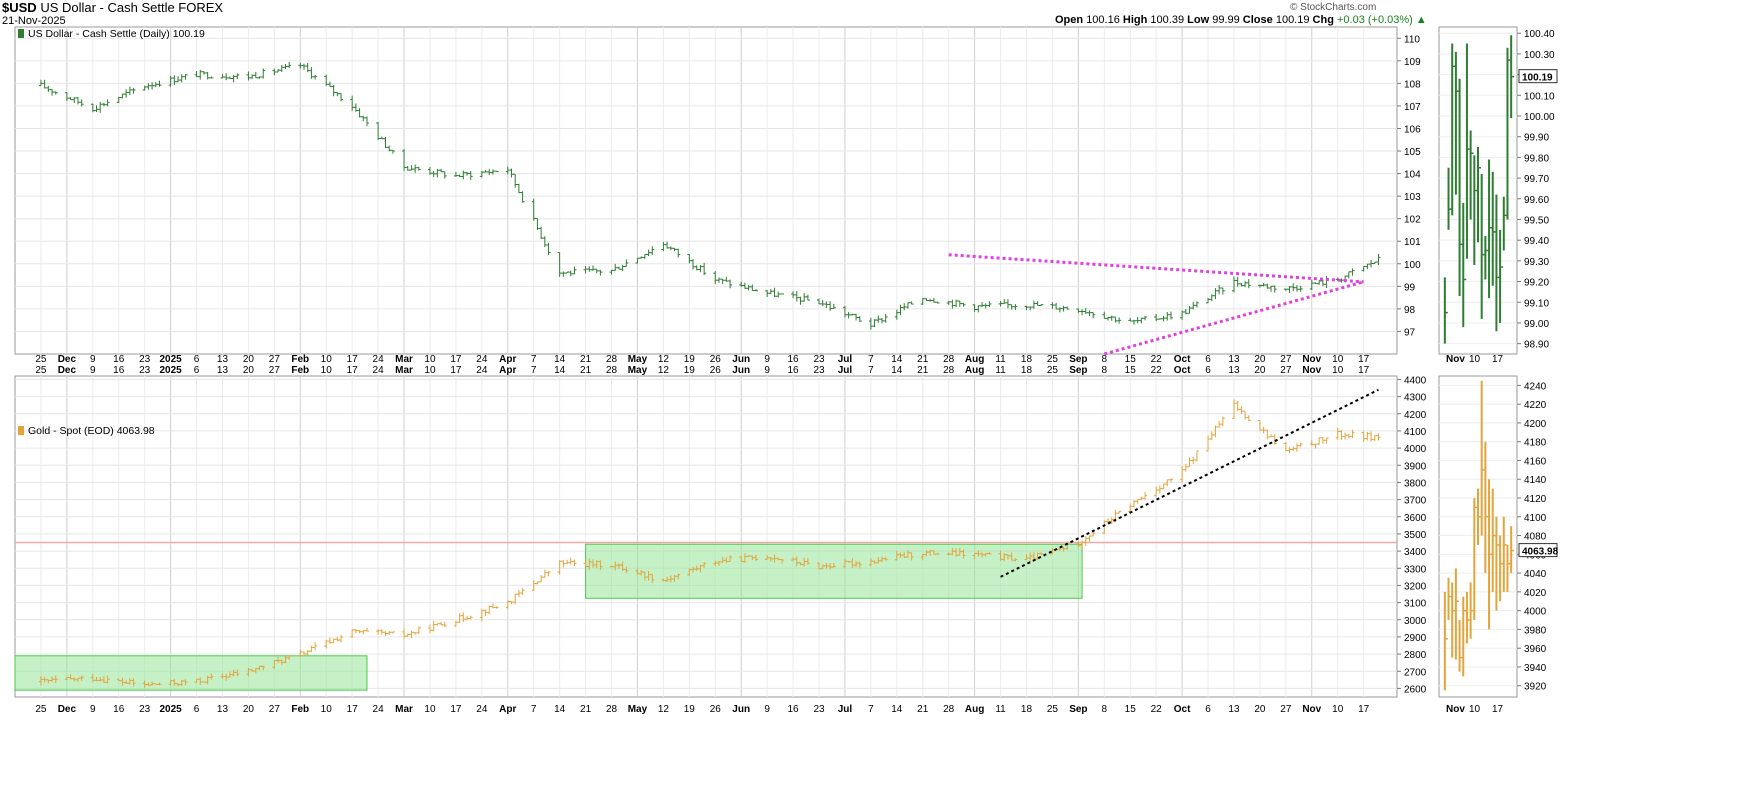  I want to click on x-tick-label: 16, so click(794, 359).